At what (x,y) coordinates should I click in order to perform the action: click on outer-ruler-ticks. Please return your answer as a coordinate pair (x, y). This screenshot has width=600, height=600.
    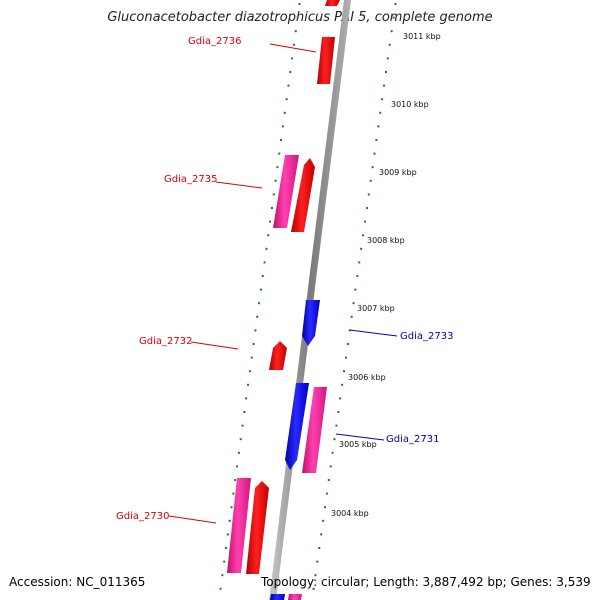
    Looking at the image, I should click on (354, 296).